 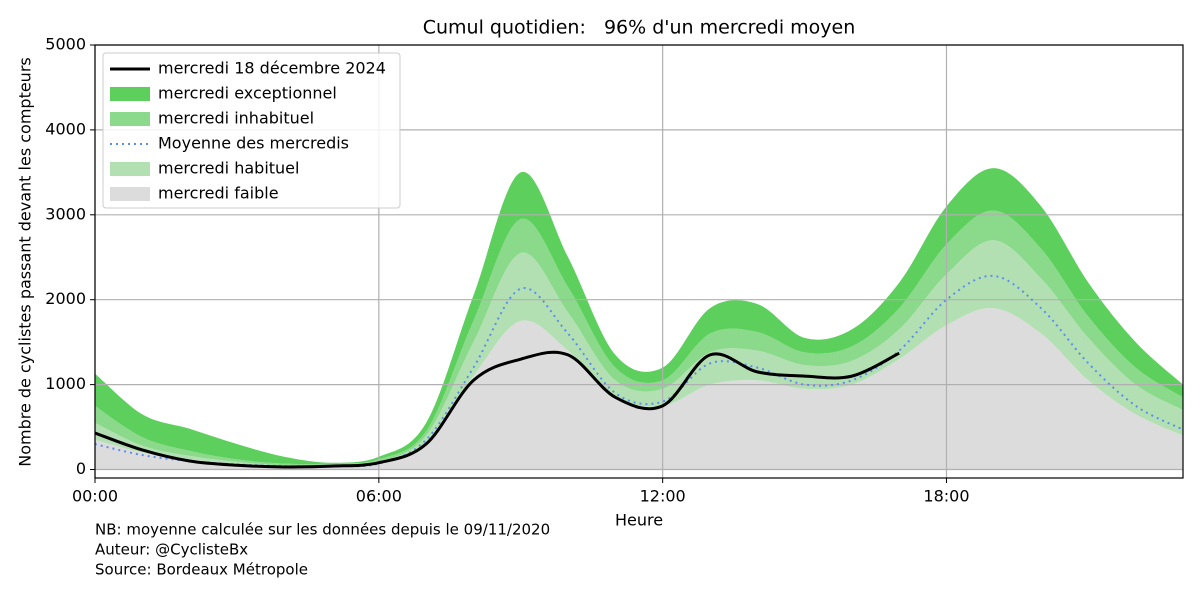 What do you see at coordinates (228, 168) in the screenshot?
I see `legend-label: mercredi habituel` at bounding box center [228, 168].